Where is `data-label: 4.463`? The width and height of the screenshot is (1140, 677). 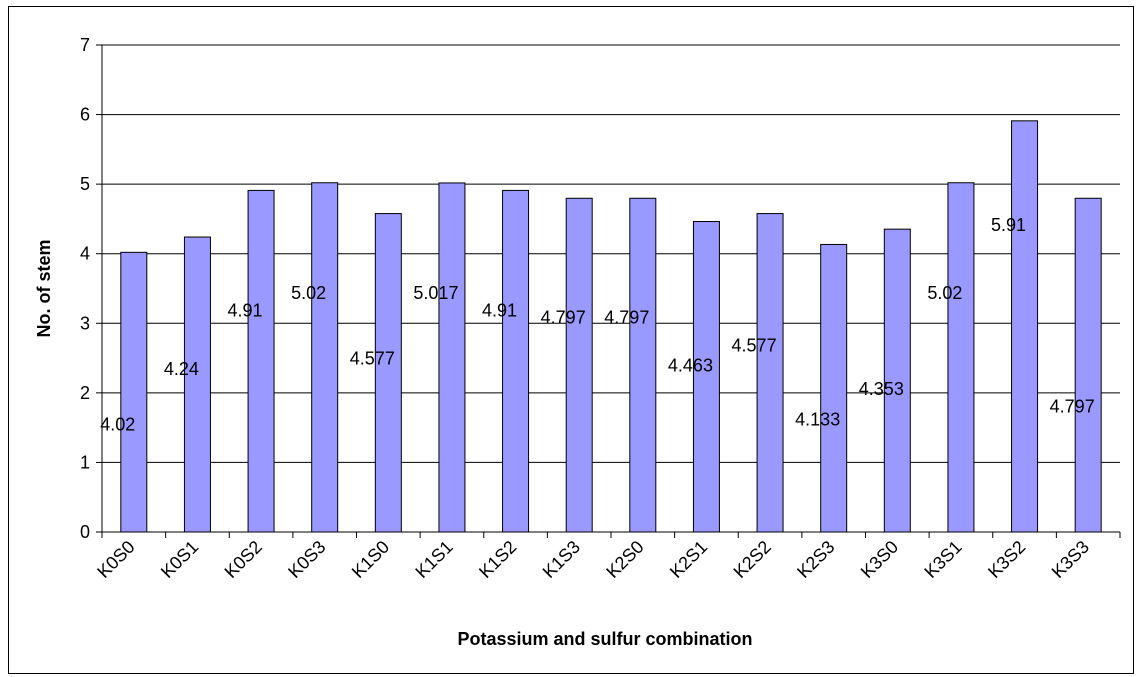 data-label: 4.463 is located at coordinates (690, 366).